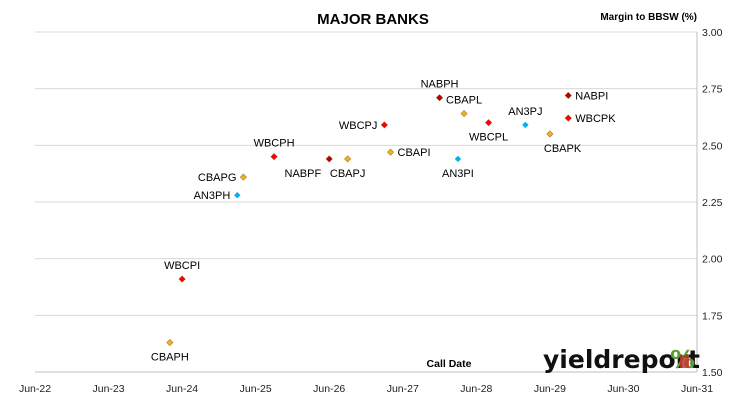 This screenshot has height=400, width=730. Describe the element at coordinates (449, 364) in the screenshot. I see `x-axis-title: Call Date` at that location.